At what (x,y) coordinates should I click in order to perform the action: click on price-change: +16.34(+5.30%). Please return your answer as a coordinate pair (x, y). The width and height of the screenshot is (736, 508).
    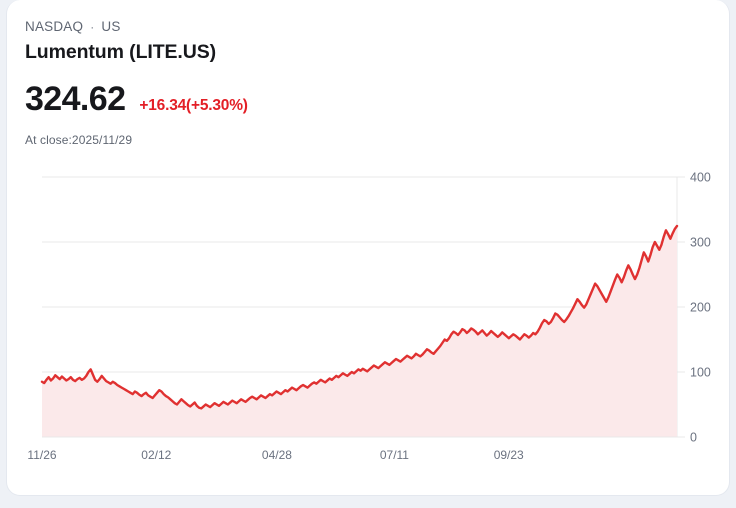
    Looking at the image, I should click on (193, 105).